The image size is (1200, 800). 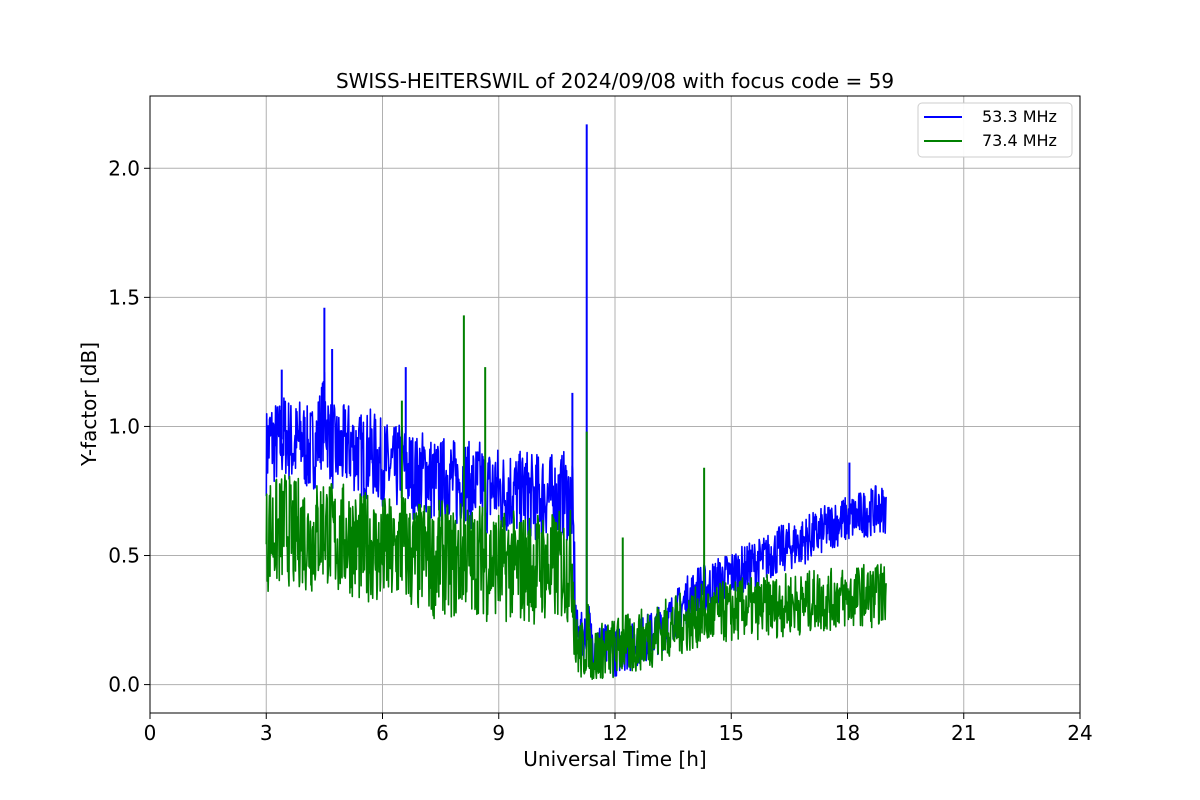 What do you see at coordinates (124, 168) in the screenshot?
I see `y-tick-label: 2.0` at bounding box center [124, 168].